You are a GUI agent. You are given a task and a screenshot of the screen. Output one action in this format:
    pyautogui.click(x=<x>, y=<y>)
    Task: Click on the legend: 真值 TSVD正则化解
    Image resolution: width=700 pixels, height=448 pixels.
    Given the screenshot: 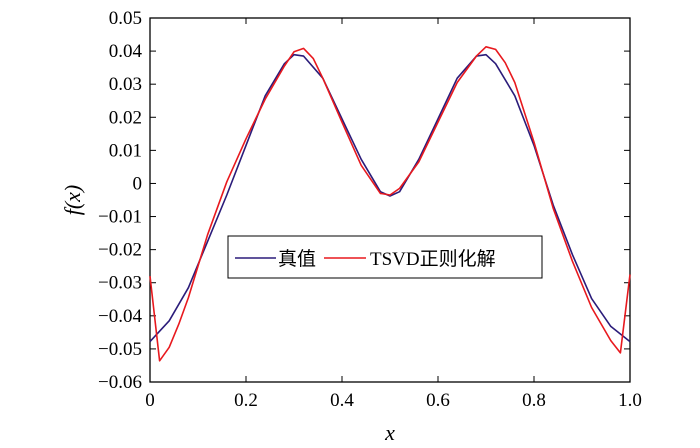 What is the action you would take?
    pyautogui.click(x=385, y=257)
    